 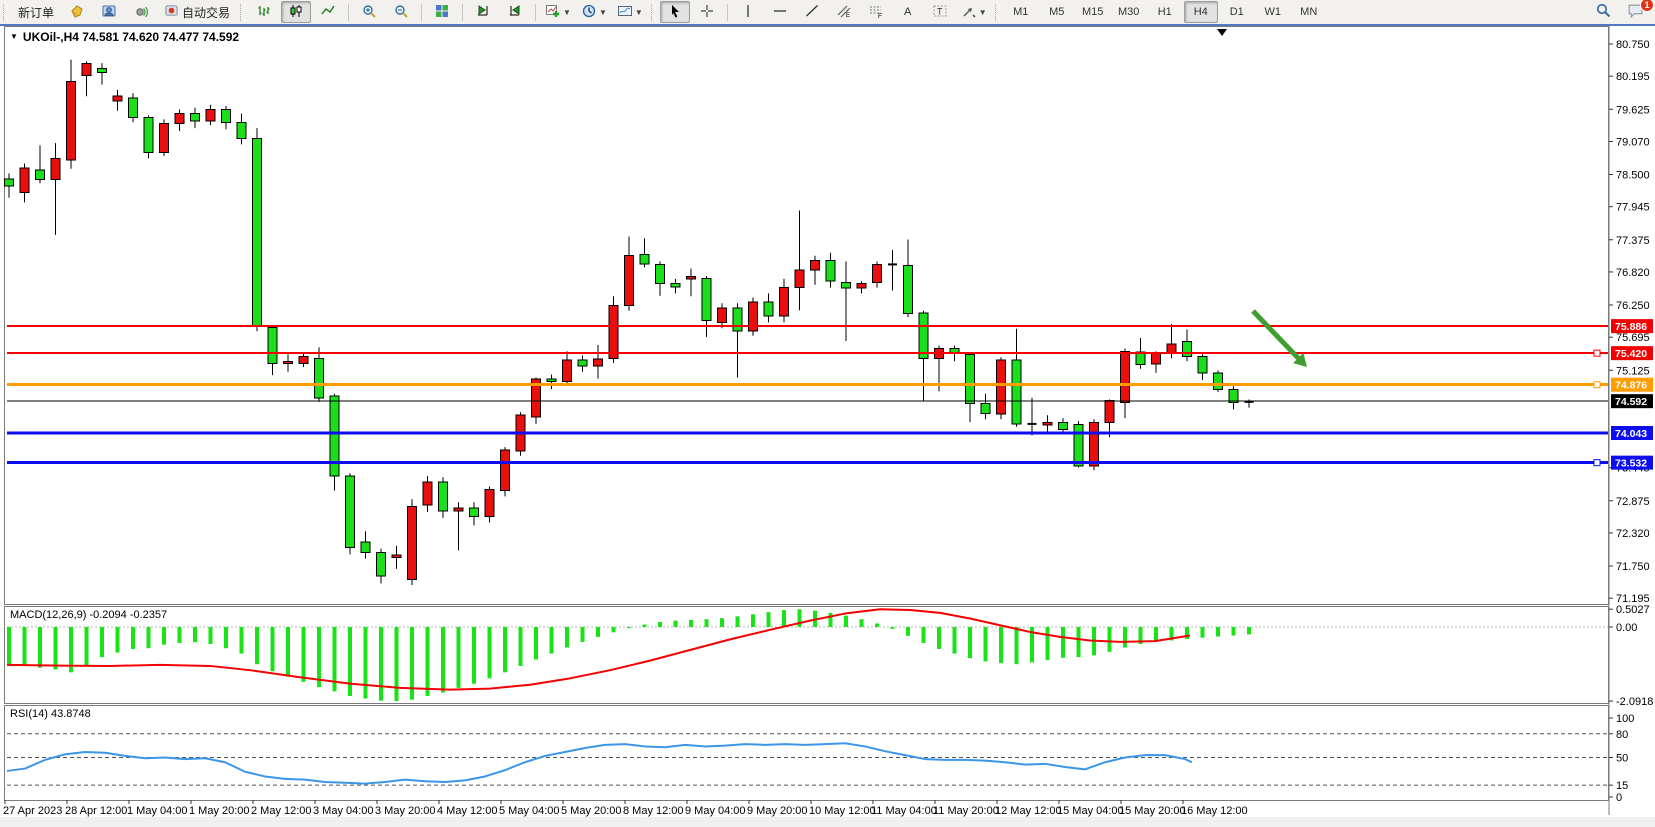 I want to click on autotrade-icon, so click(x=171, y=12).